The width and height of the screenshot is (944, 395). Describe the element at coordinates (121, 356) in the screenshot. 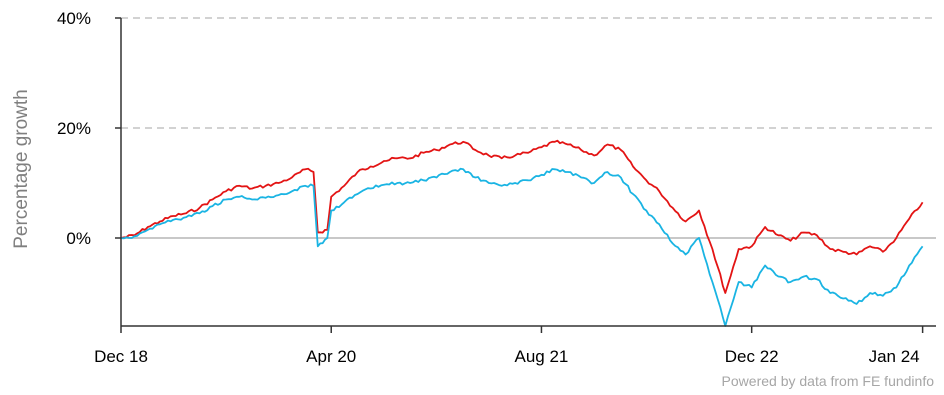

I see `x-tick-label: Dec 18` at that location.